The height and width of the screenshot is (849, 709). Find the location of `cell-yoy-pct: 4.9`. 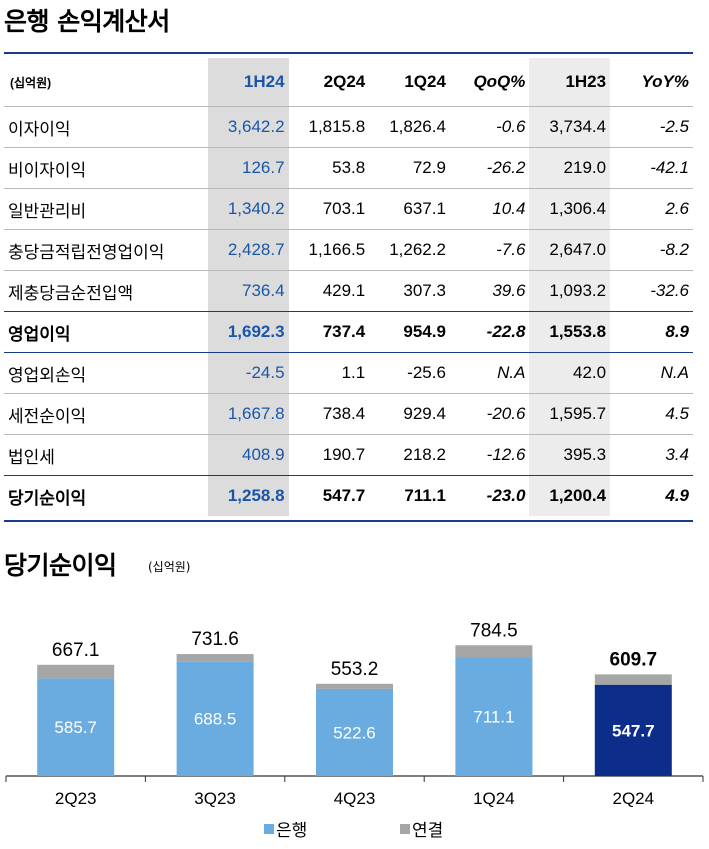

cell-yoy-pct: 4.9 is located at coordinates (677, 495).